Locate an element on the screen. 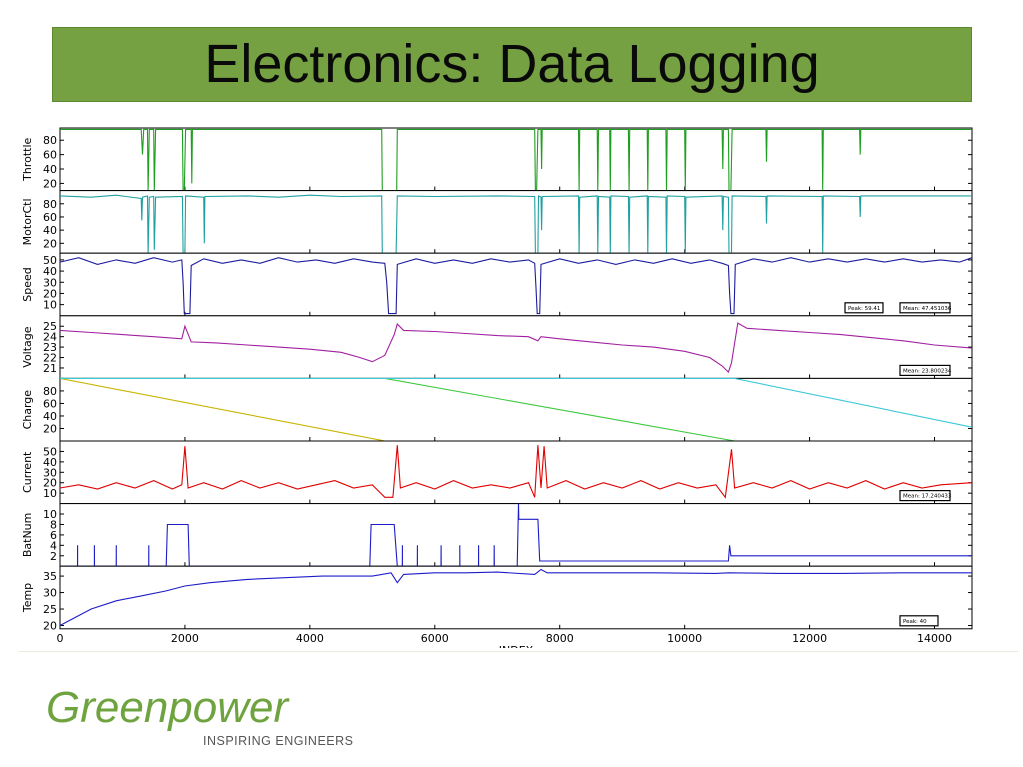  y-tick-label-speed: 20 is located at coordinates (50, 293).